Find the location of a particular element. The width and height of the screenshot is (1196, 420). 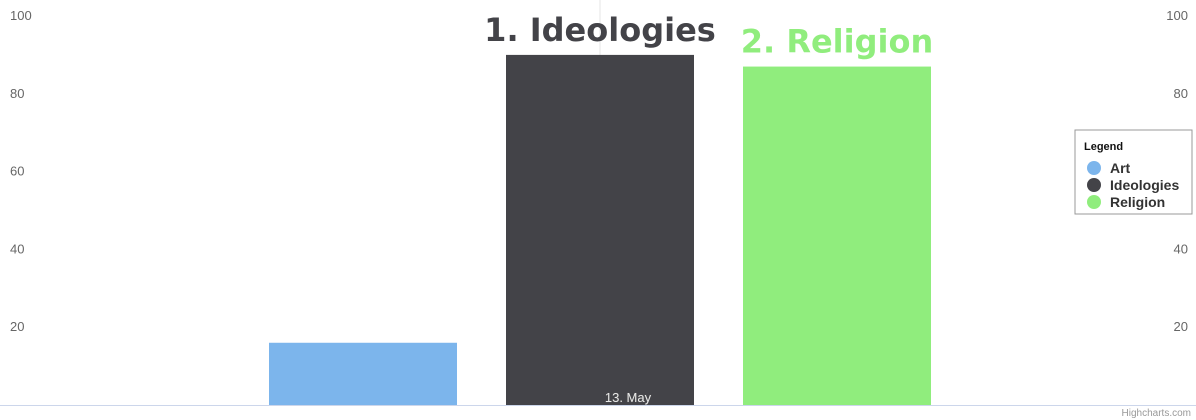

data-label-ideologies: 1. Ideologies is located at coordinates (600, 30).